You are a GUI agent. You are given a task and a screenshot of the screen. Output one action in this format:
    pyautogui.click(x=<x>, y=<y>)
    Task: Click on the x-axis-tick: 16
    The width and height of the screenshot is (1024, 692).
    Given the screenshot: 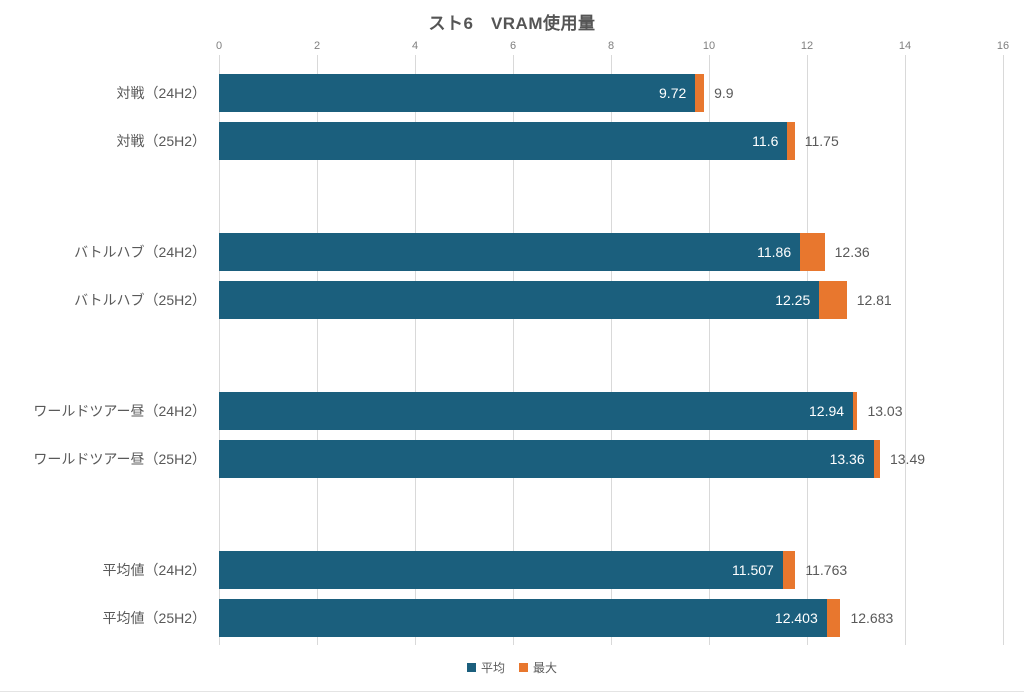 What is the action you would take?
    pyautogui.click(x=1003, y=46)
    